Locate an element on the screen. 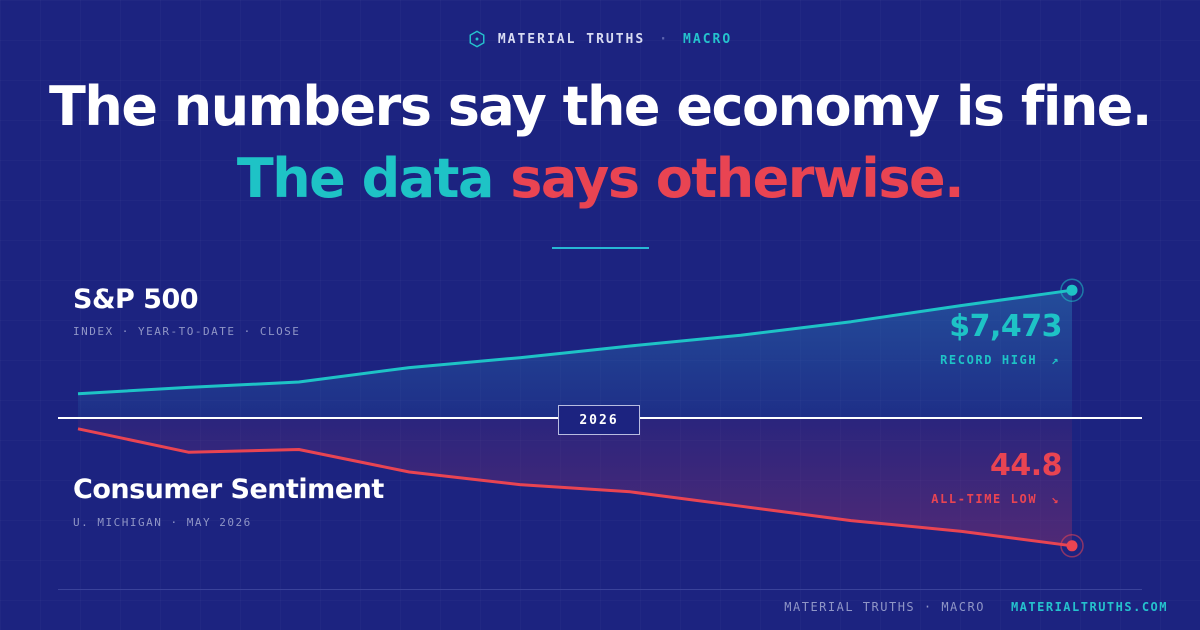 This screenshot has width=1200, height=630. brand-name: MATERIAL TRUTHS is located at coordinates (571, 39).